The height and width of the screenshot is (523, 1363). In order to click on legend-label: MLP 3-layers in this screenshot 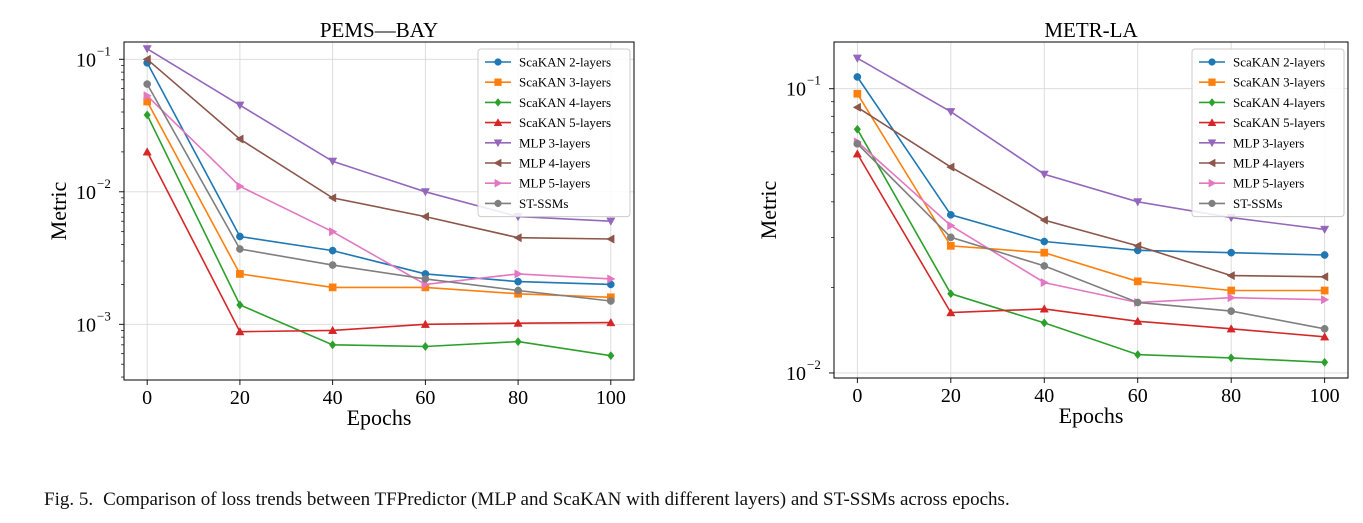, I will do `click(554, 142)`.